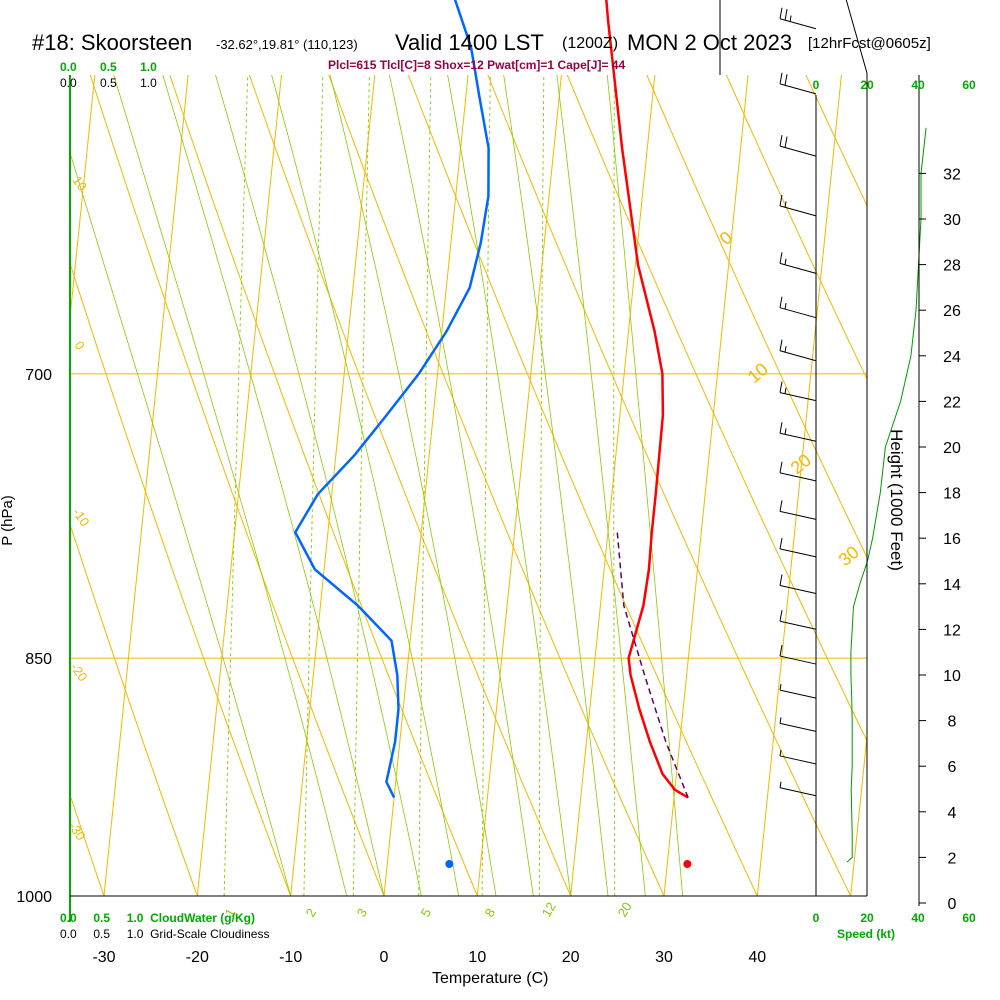  Describe the element at coordinates (80, 183) in the screenshot. I see `isotherm-label: 10` at that location.